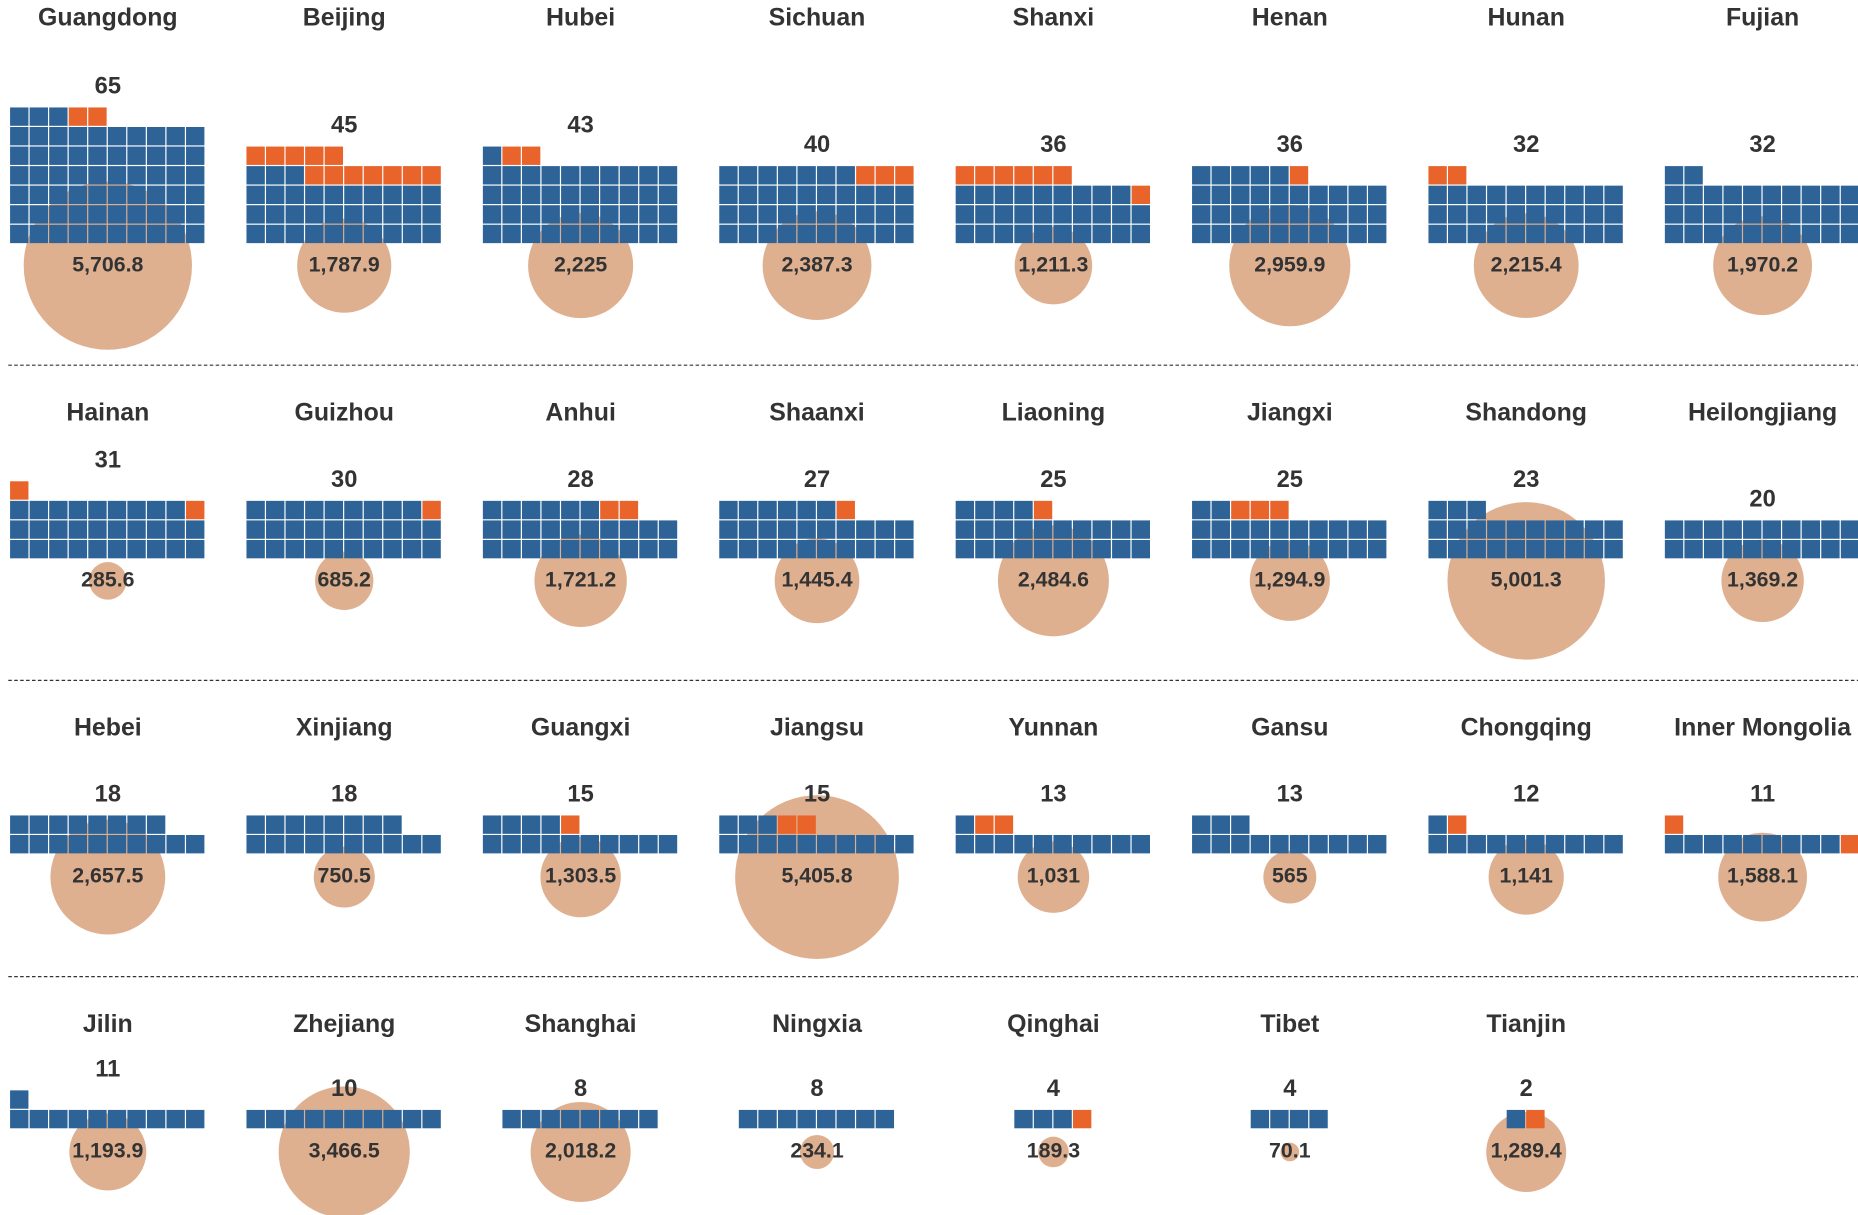 The height and width of the screenshot is (1215, 1858). What do you see at coordinates (107, 264) in the screenshot?
I see `bubble-label: 5,706.8` at bounding box center [107, 264].